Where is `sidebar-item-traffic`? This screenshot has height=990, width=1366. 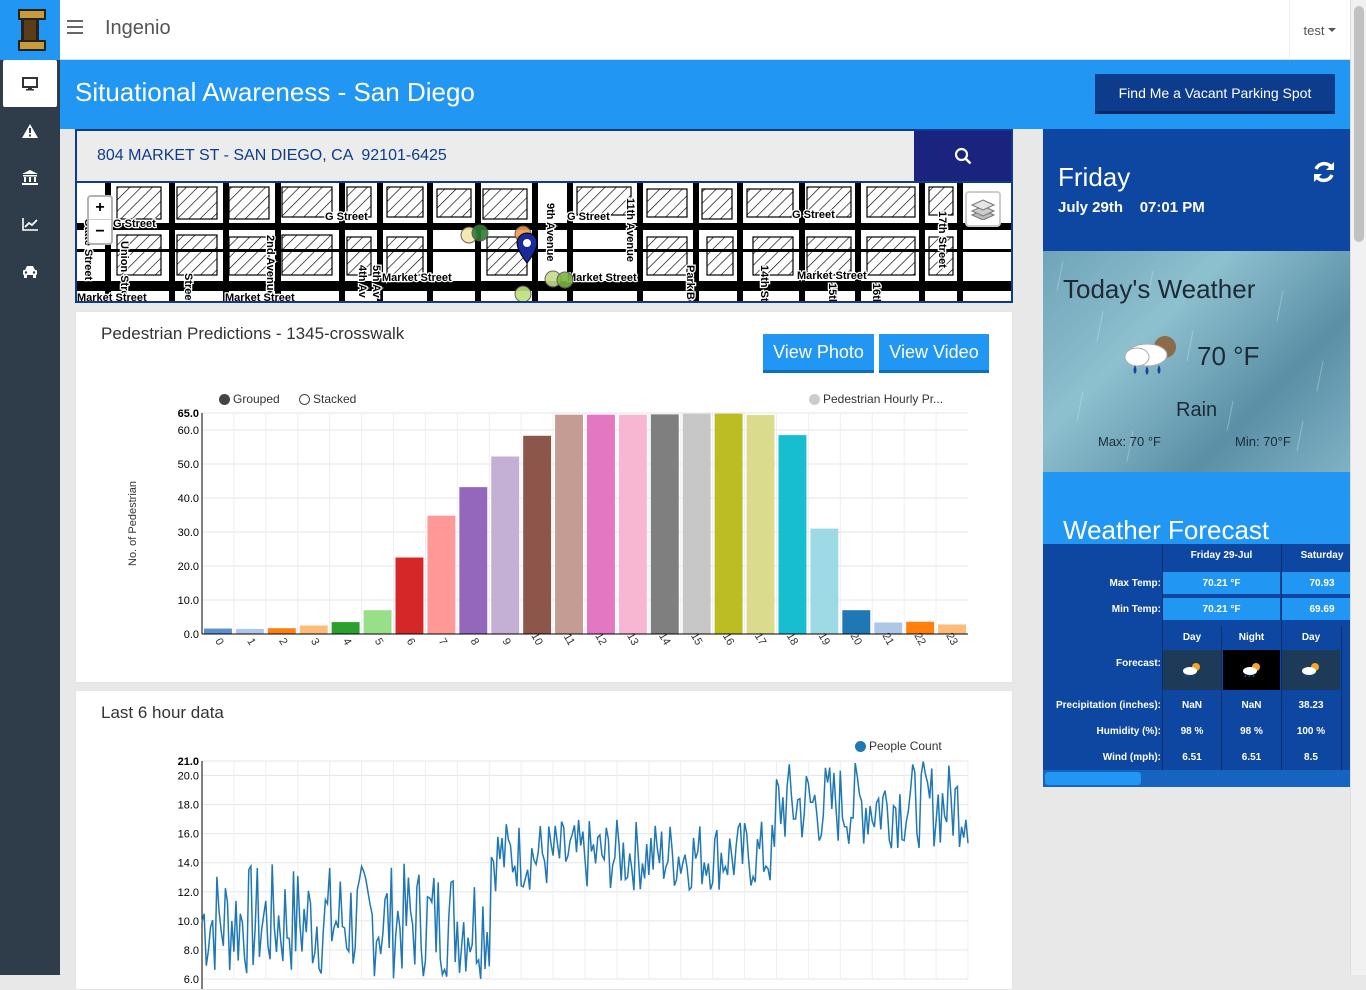
sidebar-item-traffic is located at coordinates (30, 271).